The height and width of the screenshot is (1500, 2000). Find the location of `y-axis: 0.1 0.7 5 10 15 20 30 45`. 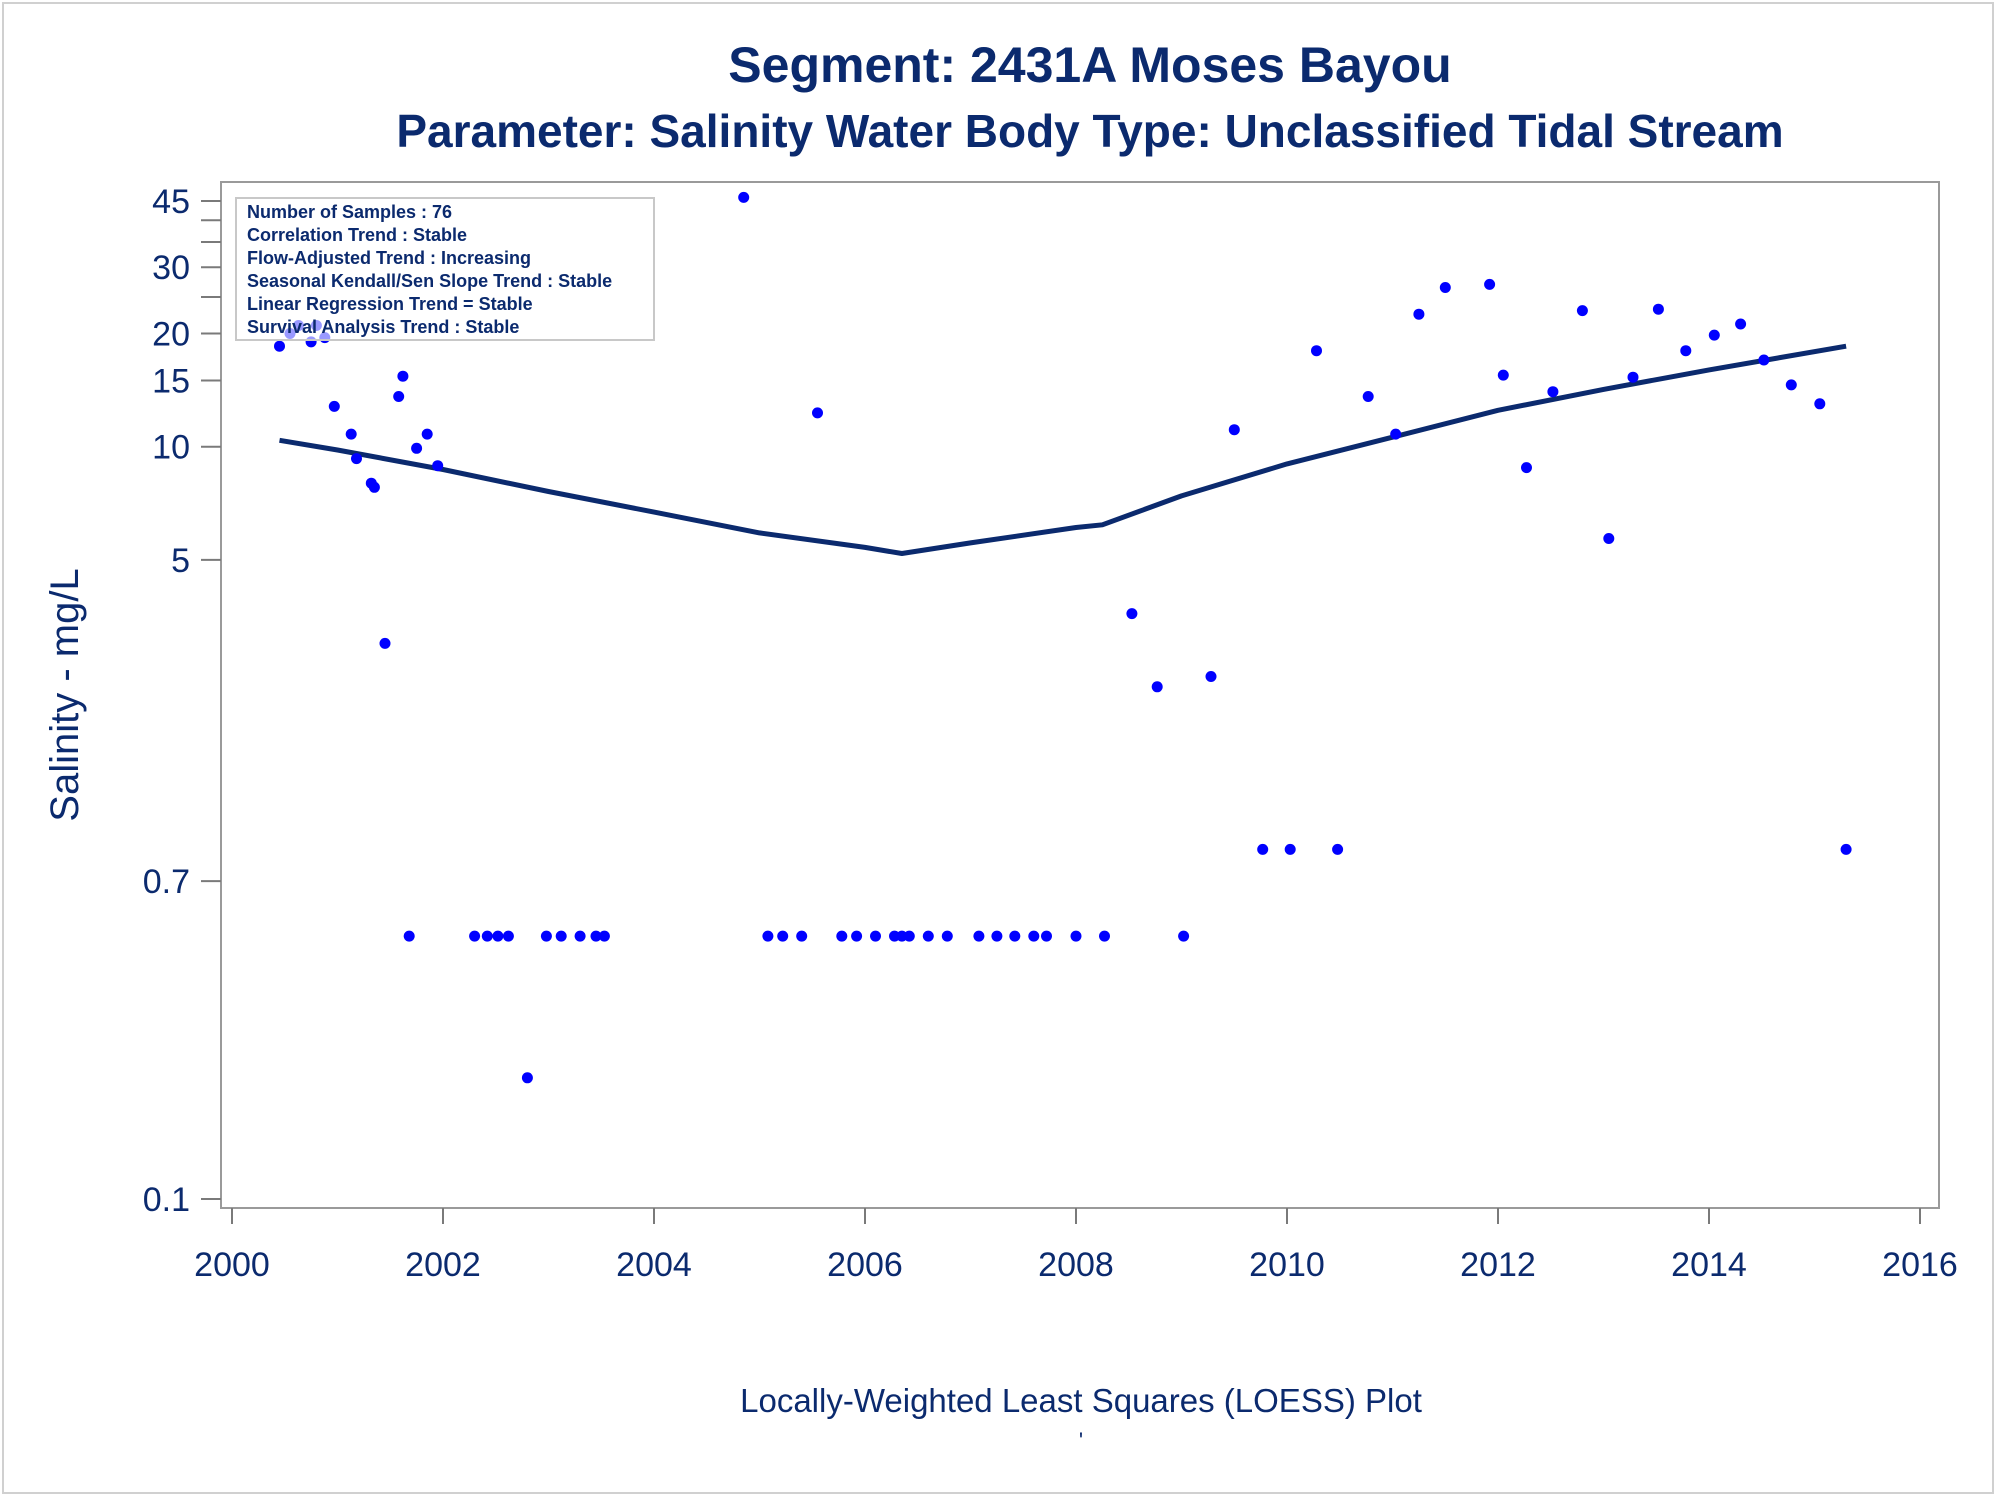

y-axis: 0.1 0.7 5 10 15 20 30 45 is located at coordinates (182, 701).